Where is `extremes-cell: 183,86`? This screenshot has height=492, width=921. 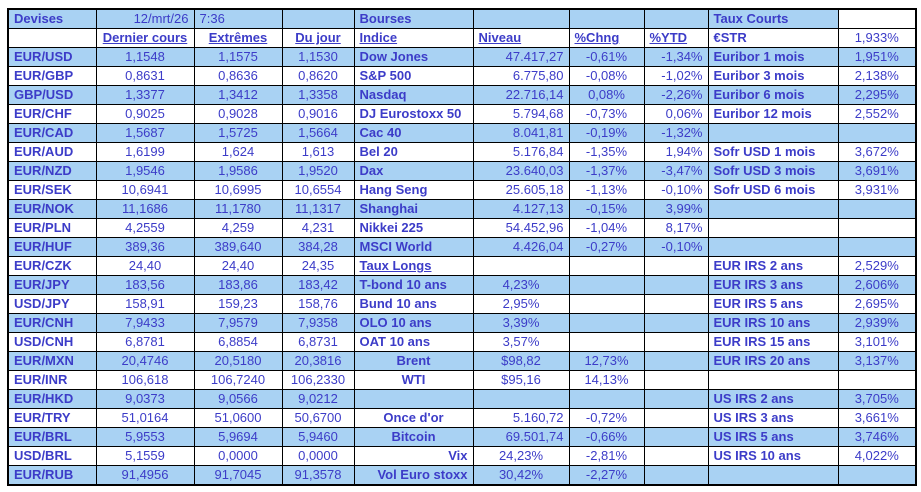 extremes-cell: 183,86 is located at coordinates (238, 285).